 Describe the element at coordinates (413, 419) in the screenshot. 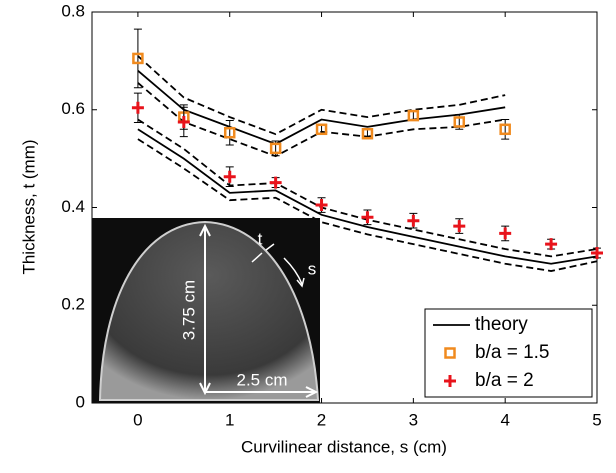

I see `x-tick-label: 3` at that location.